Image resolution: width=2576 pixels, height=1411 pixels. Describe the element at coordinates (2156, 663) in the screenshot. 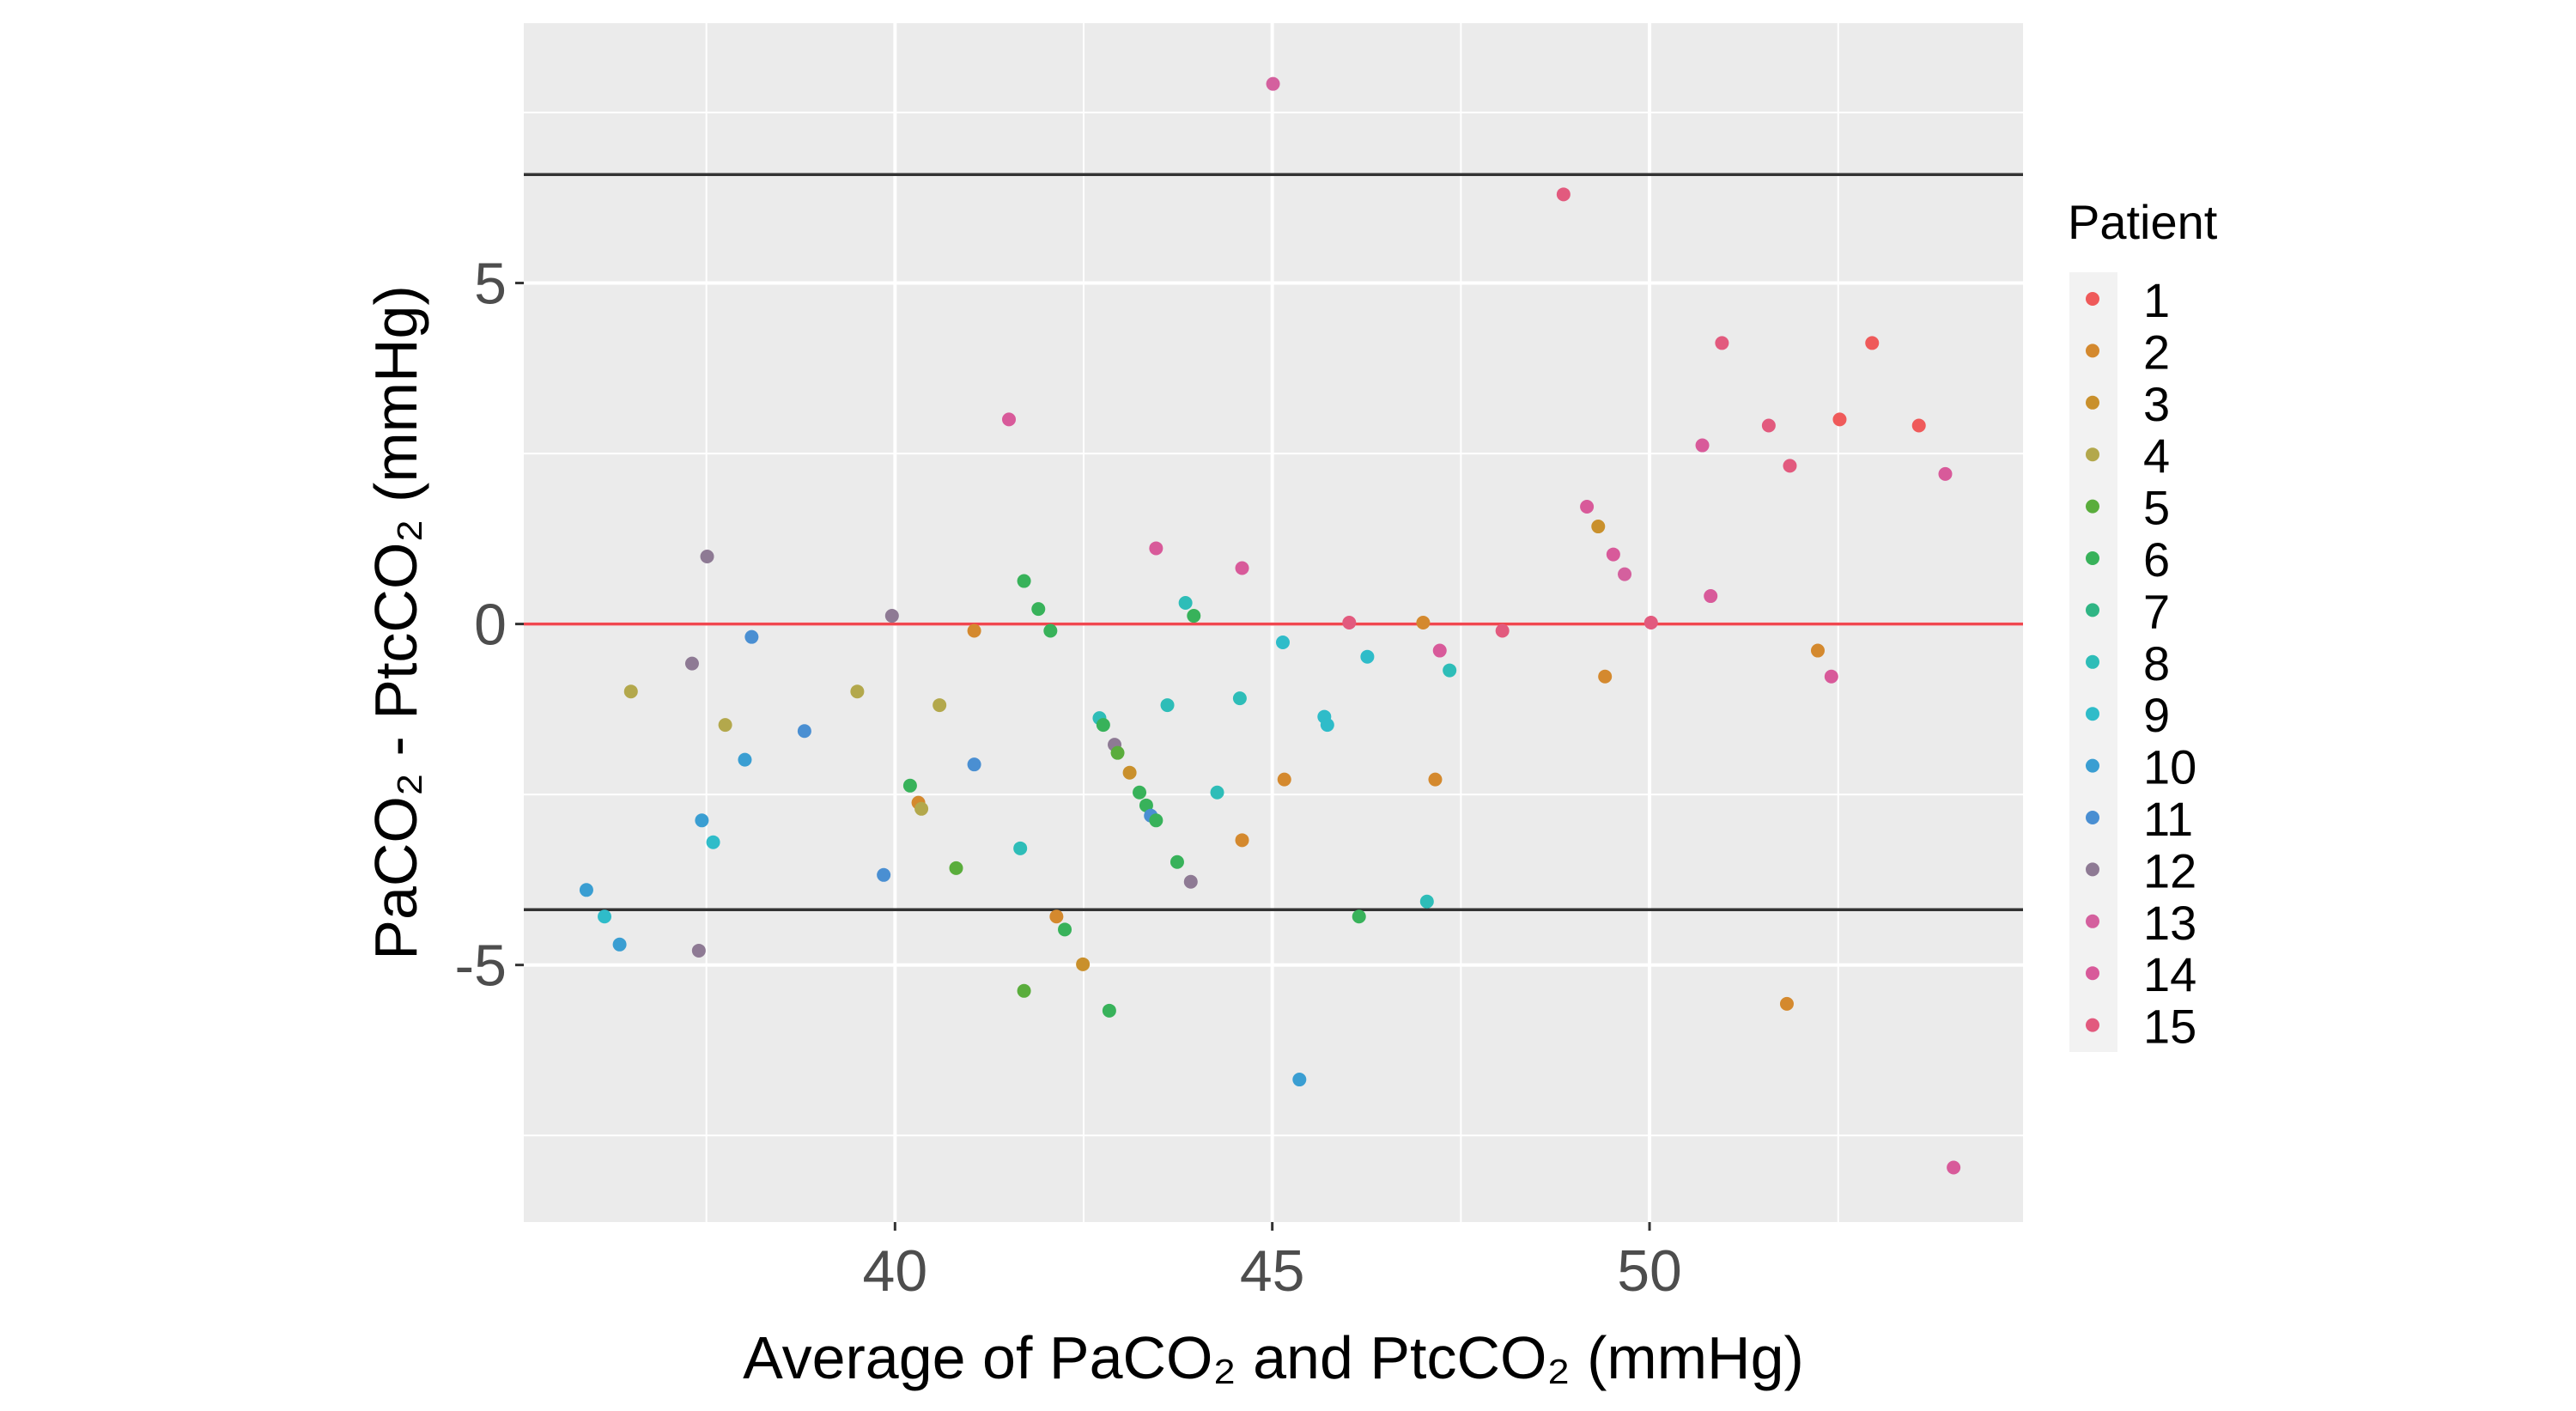

I see `legend-label: 8` at that location.